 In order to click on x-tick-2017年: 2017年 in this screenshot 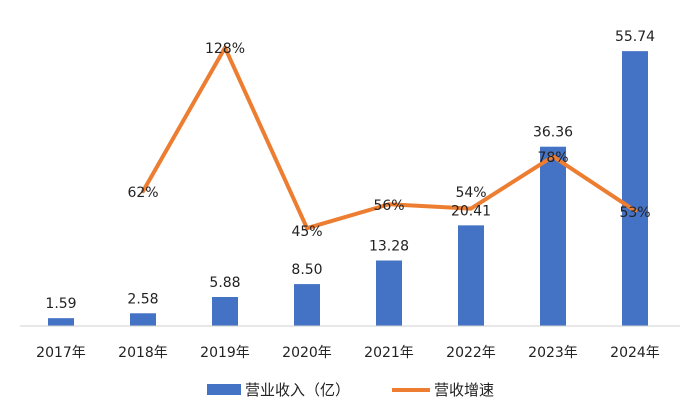, I will do `click(61, 353)`.